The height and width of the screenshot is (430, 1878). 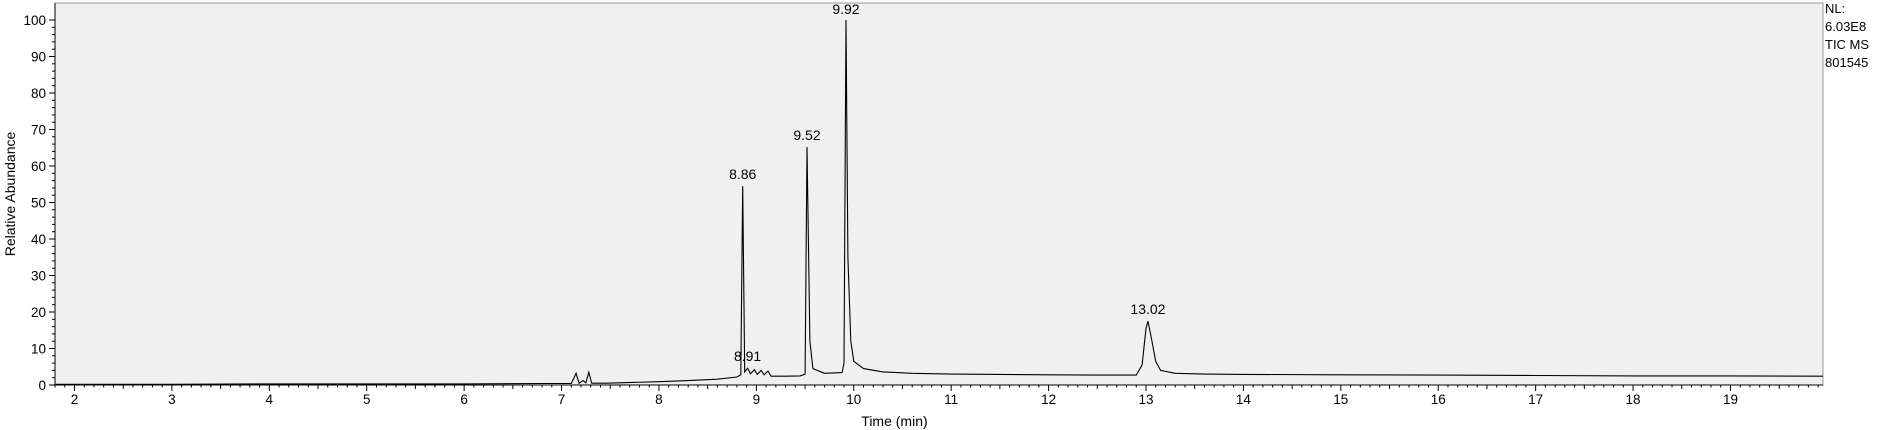 I want to click on x-tick-label: 13, so click(x=1145, y=399).